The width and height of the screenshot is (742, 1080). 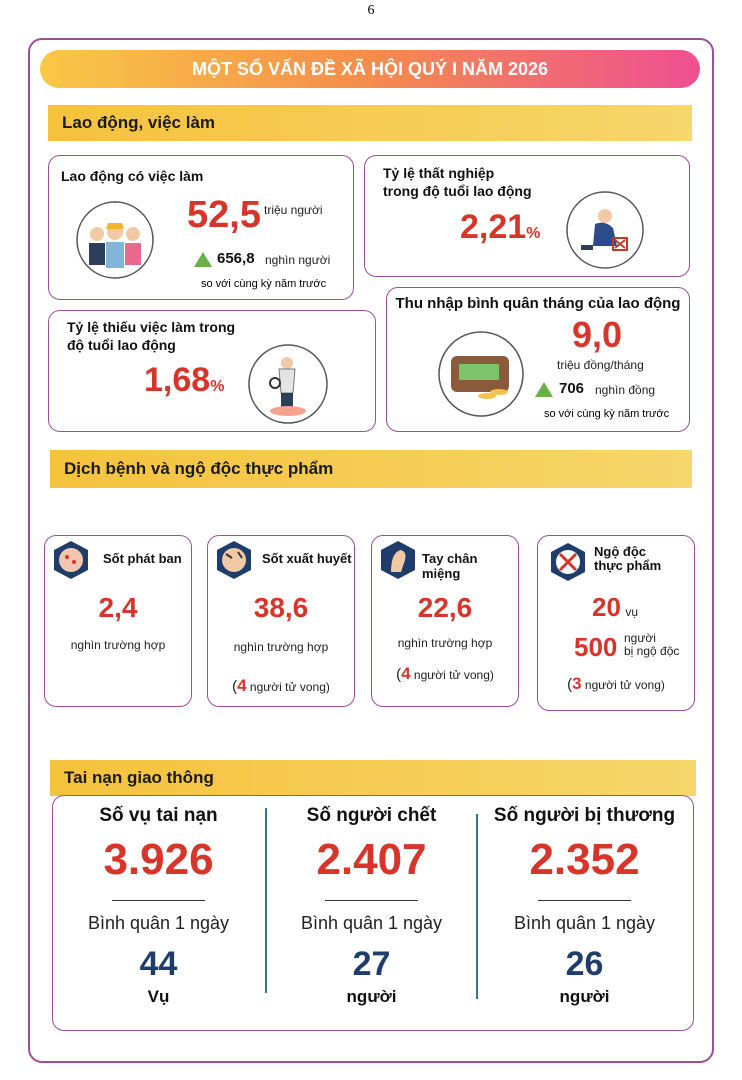 I want to click on label-line: trong độ tuổi lao động, so click(x=457, y=191).